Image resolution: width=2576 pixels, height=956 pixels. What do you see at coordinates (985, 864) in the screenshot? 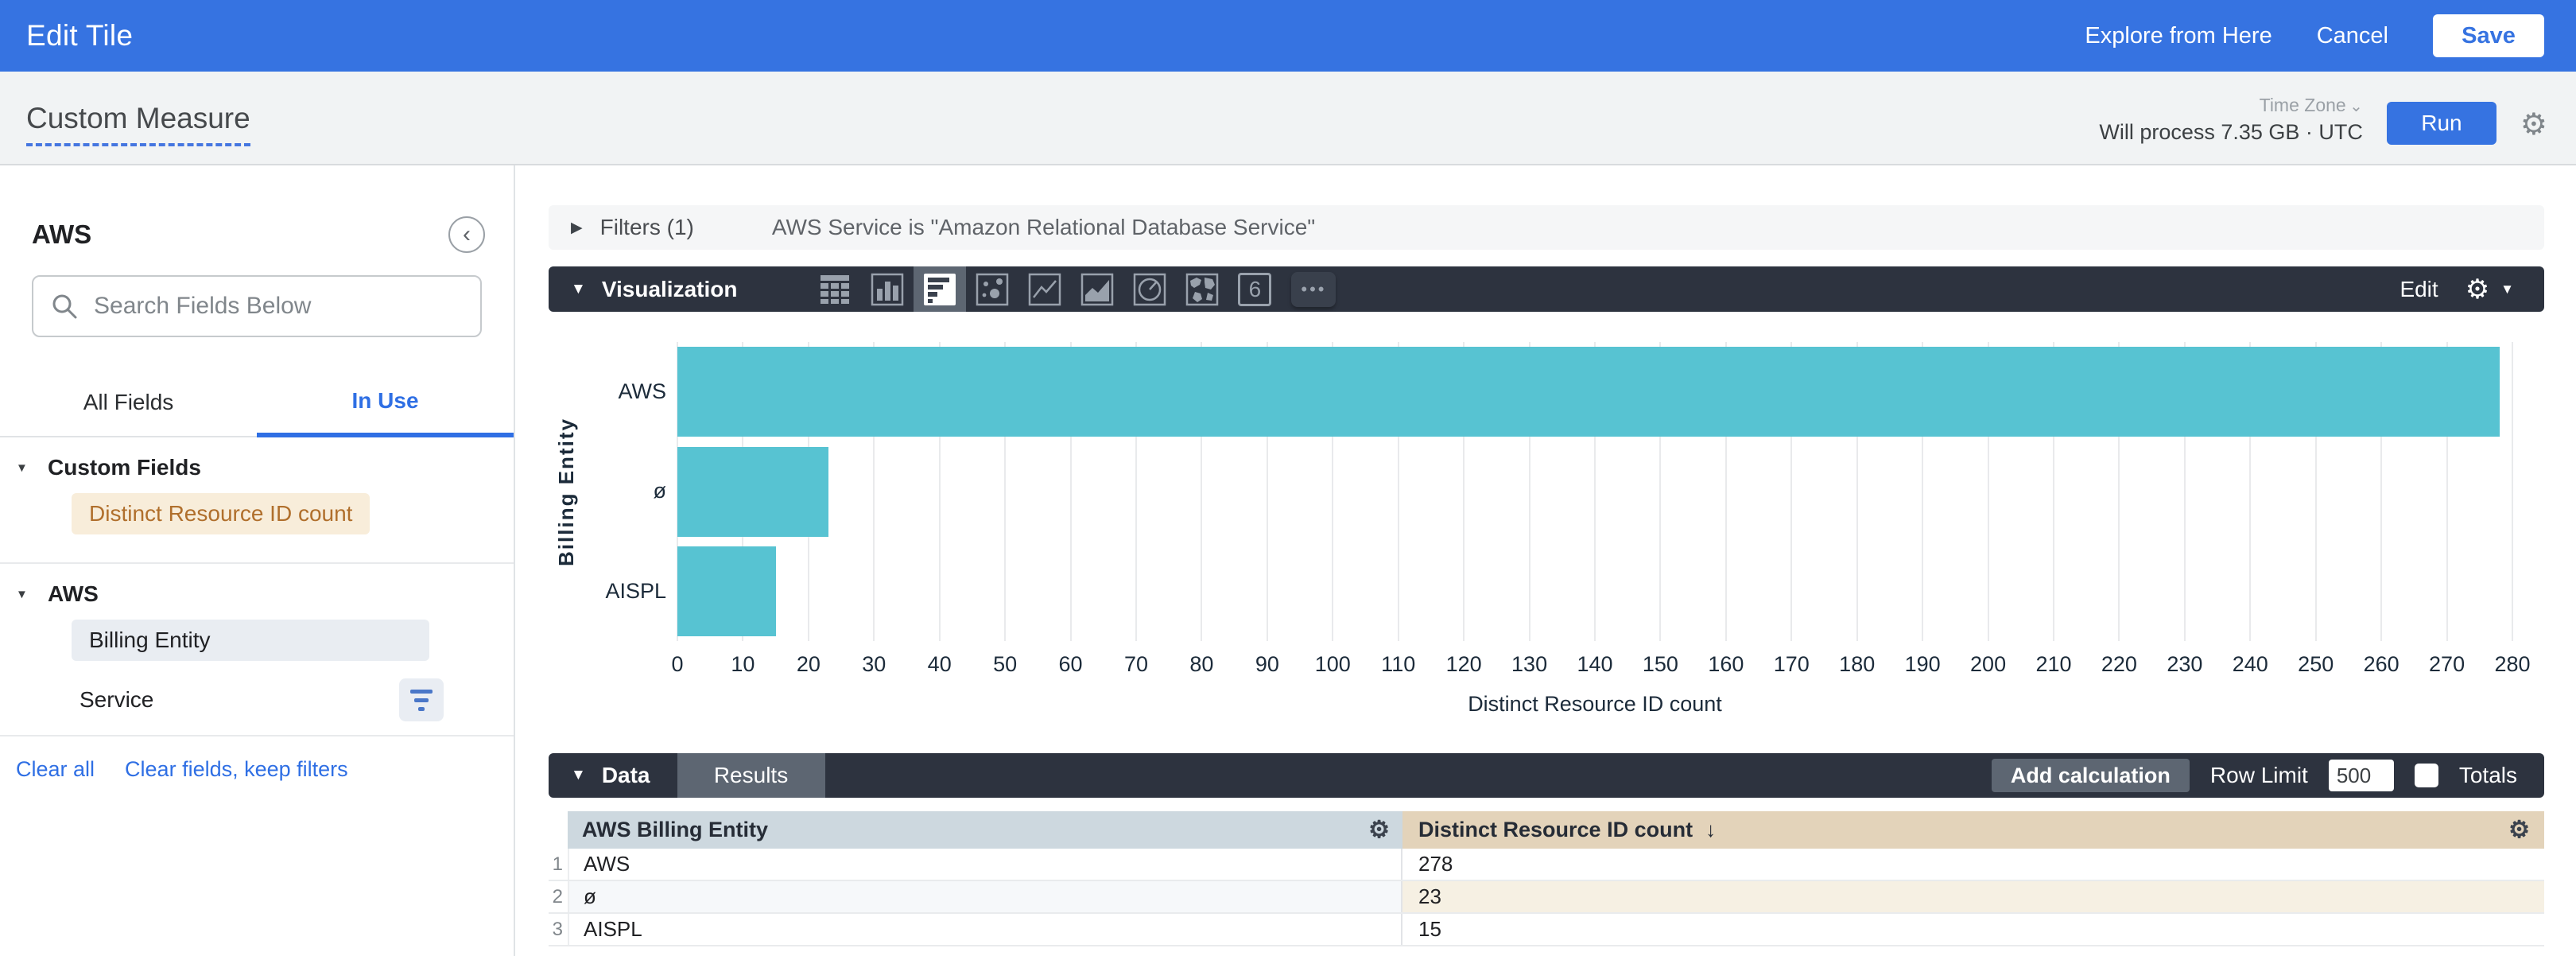
I see `cell-billing-entity: AWS` at bounding box center [985, 864].